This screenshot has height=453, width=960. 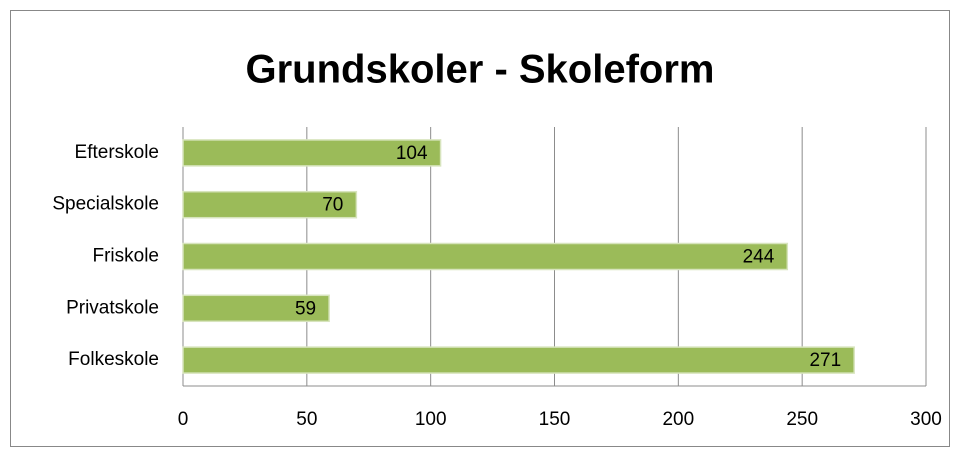 I want to click on chart-title: Grundskoler - Skoleform, so click(x=480, y=70).